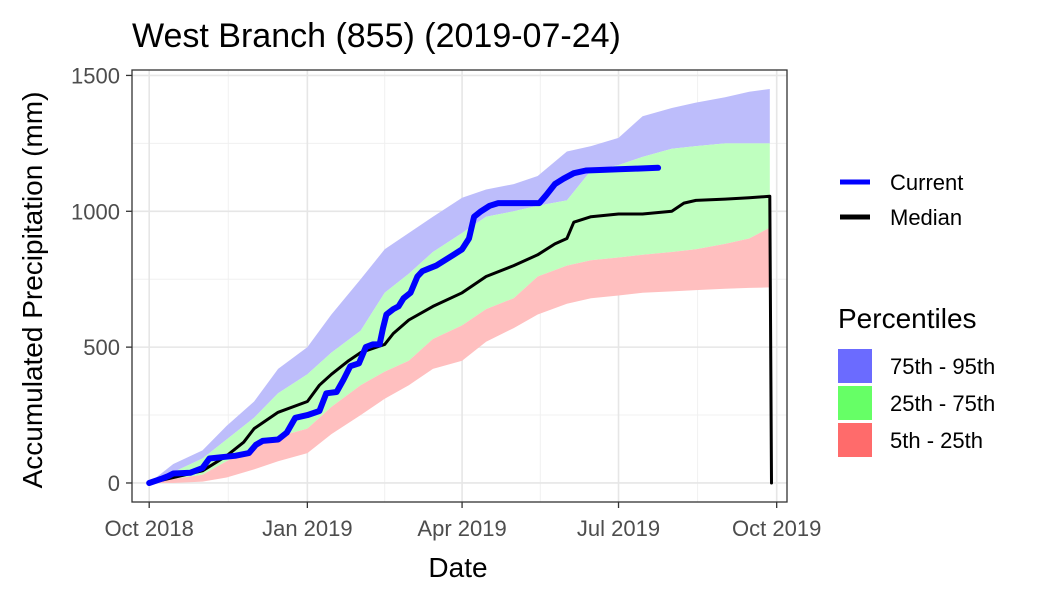 This screenshot has height=600, width=1050. Describe the element at coordinates (376, 36) in the screenshot. I see `chart-title: West Branch (855) (2019-07-24)` at that location.